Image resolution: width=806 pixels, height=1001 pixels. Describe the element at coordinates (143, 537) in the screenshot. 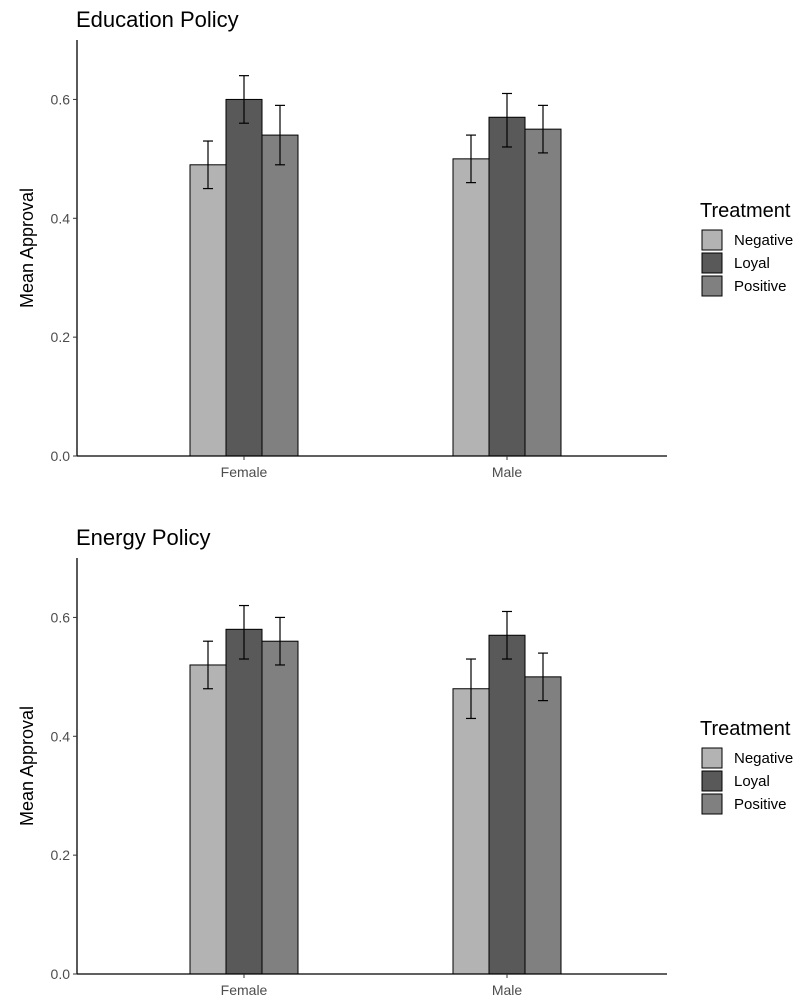

I see `chart-title: Energy Policy` at that location.